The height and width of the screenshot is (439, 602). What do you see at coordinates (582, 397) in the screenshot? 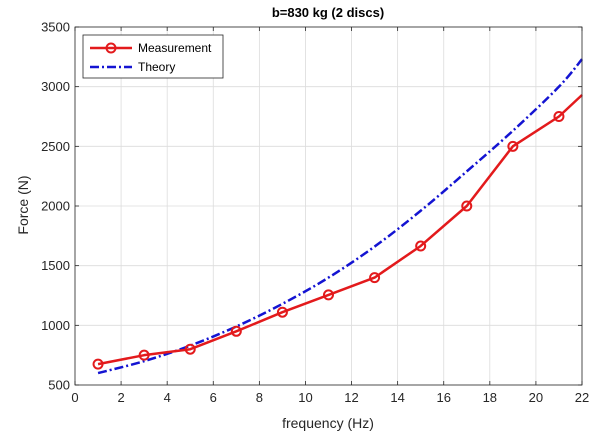
I see `x-tick-label: 22` at bounding box center [582, 397].